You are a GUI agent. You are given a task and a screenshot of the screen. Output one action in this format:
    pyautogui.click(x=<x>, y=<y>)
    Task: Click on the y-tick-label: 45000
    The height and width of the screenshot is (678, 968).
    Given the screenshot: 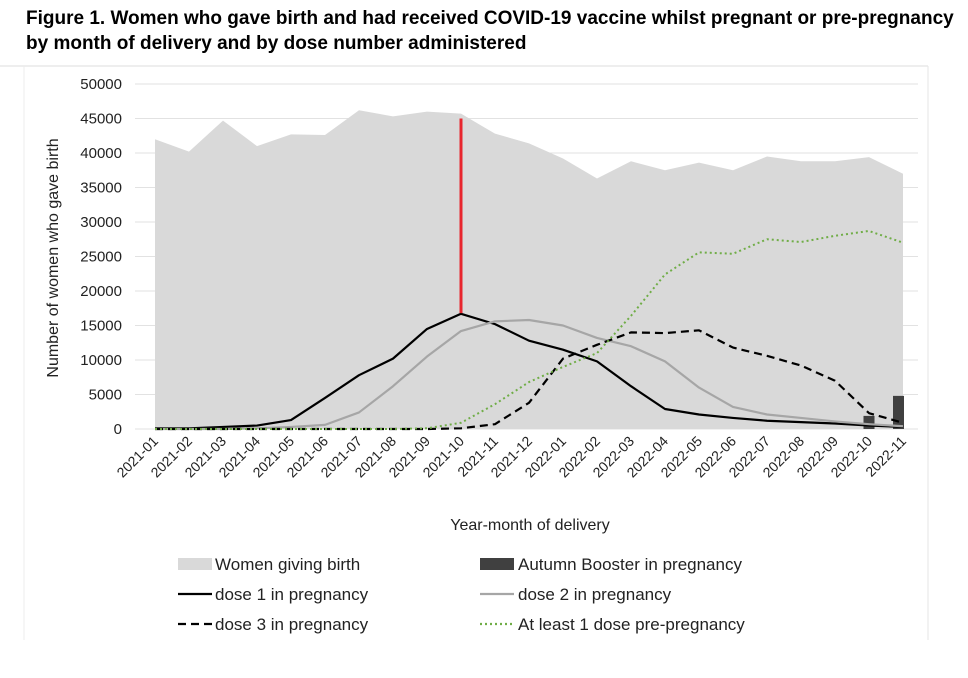 What is the action you would take?
    pyautogui.click(x=101, y=119)
    